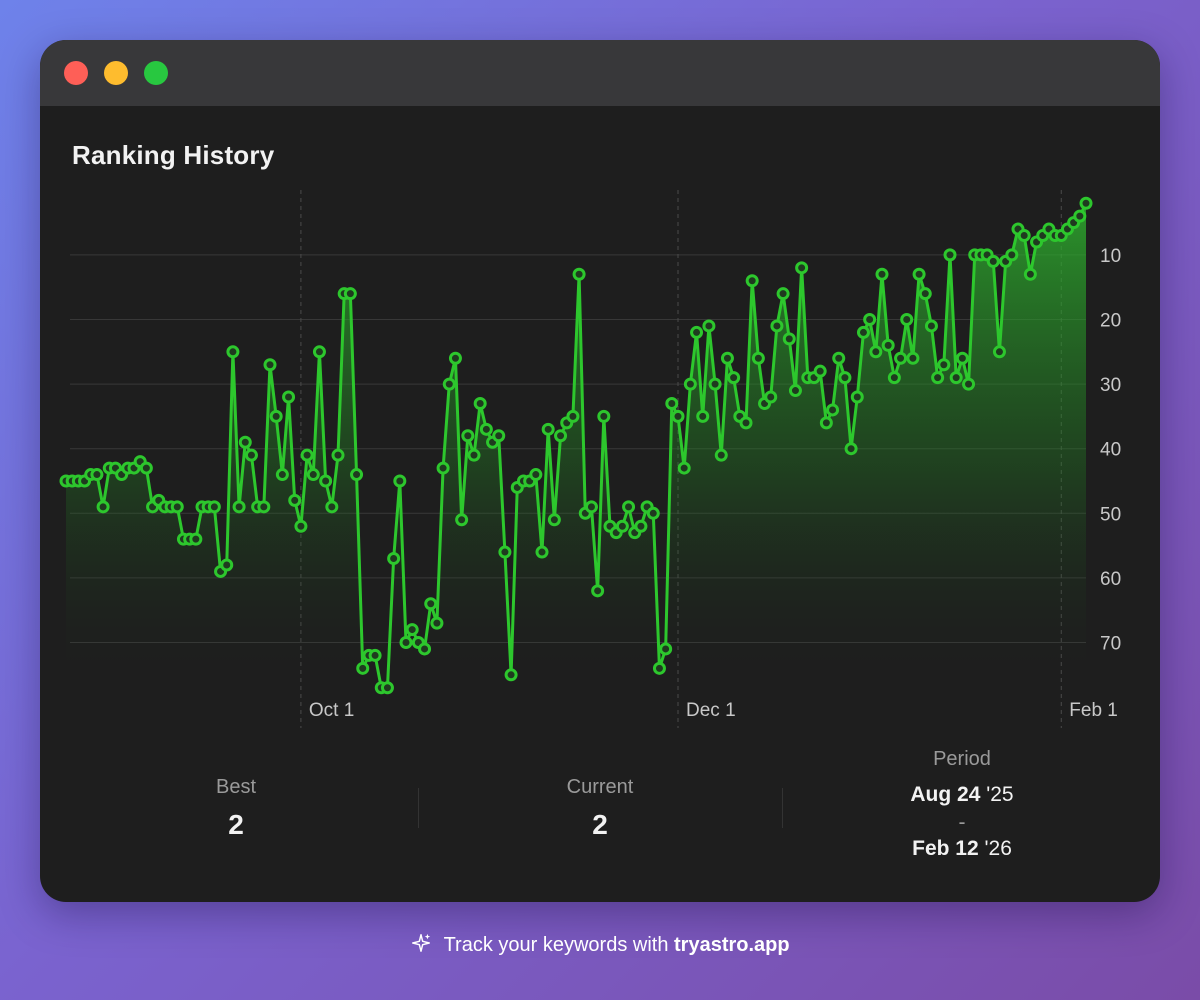 This screenshot has width=1200, height=1000. Describe the element at coordinates (156, 73) in the screenshot. I see `zoom-button` at that location.